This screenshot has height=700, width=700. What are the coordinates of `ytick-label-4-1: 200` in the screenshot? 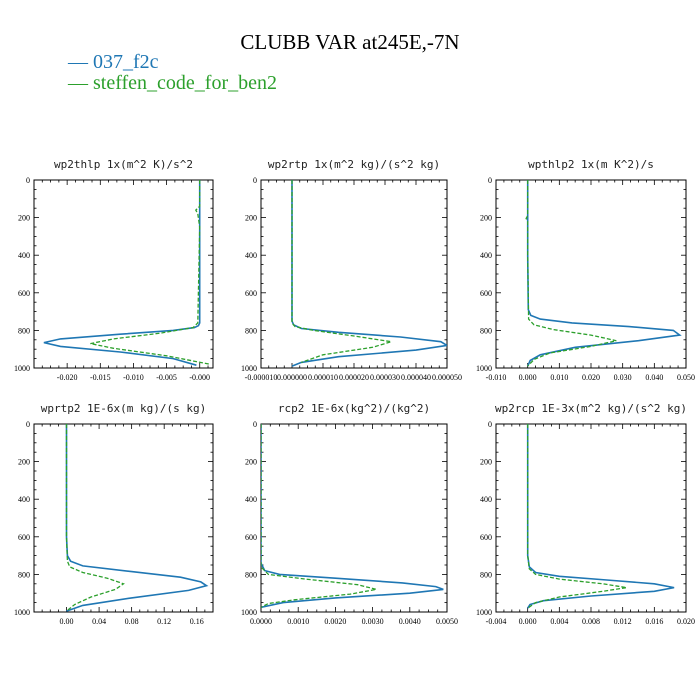 It's located at (251, 462).